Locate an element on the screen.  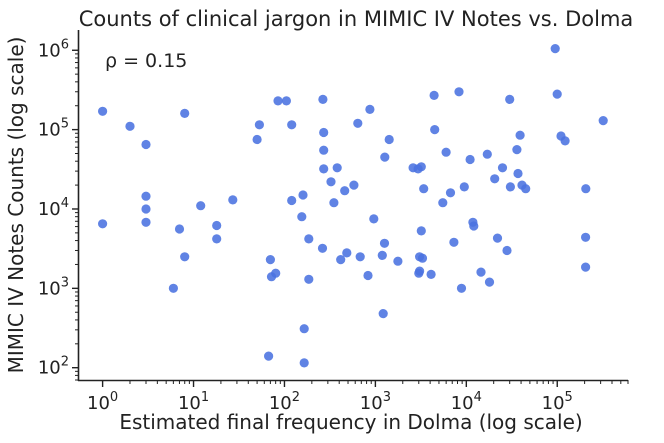
x-tick-label: 10⁴ is located at coordinates (466, 402).